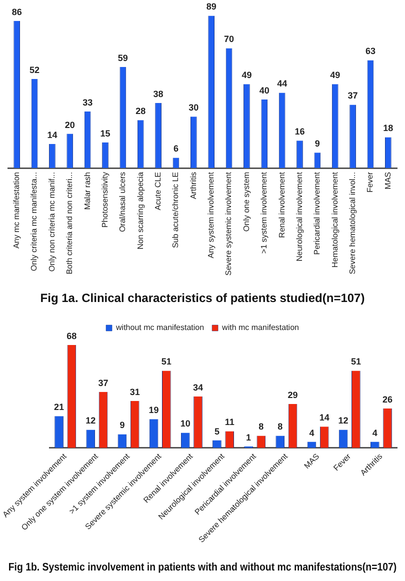 This screenshot has height=581, width=405. Describe the element at coordinates (387, 181) in the screenshot. I see `x-tick-label: MAS` at that location.